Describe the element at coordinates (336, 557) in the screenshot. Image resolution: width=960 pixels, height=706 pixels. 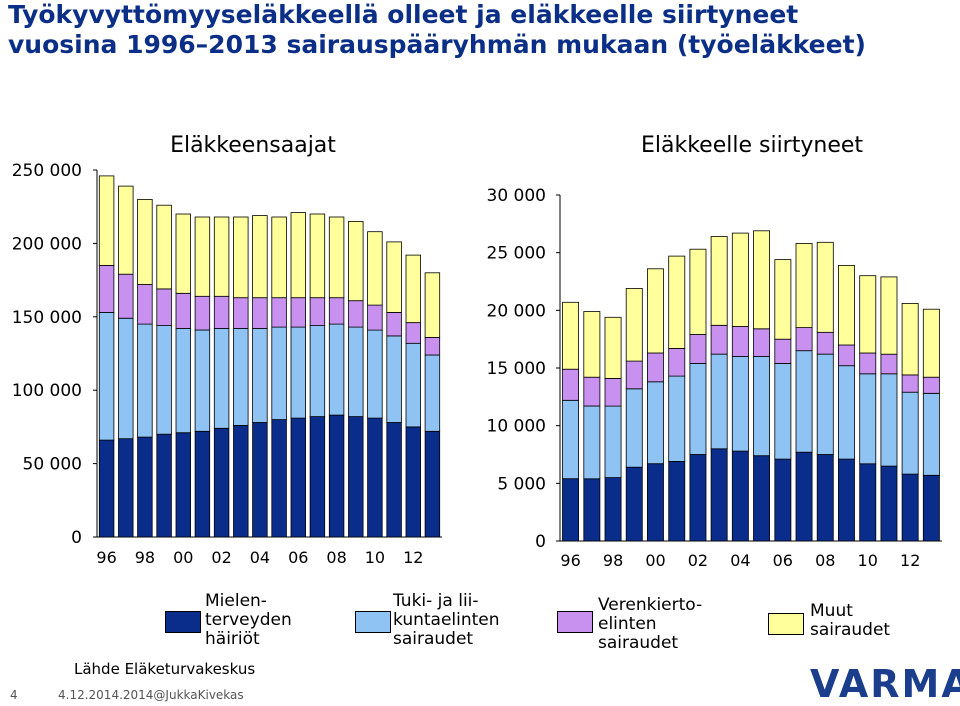
I see `x-tick-label: 08` at that location.